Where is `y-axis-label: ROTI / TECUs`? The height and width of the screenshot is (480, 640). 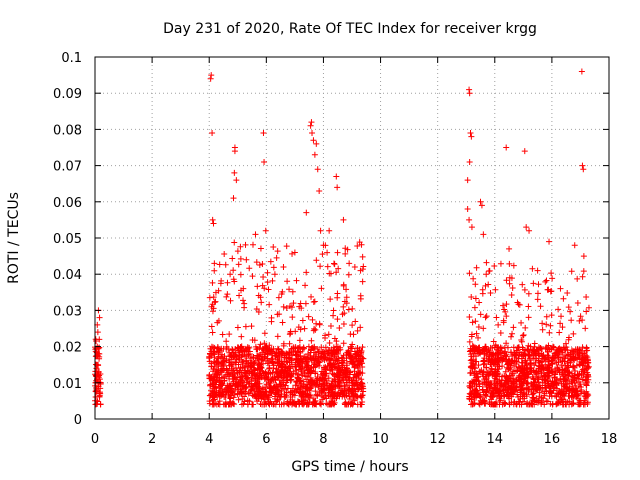
y-axis-label: ROTI / TECUs is located at coordinates (14, 238).